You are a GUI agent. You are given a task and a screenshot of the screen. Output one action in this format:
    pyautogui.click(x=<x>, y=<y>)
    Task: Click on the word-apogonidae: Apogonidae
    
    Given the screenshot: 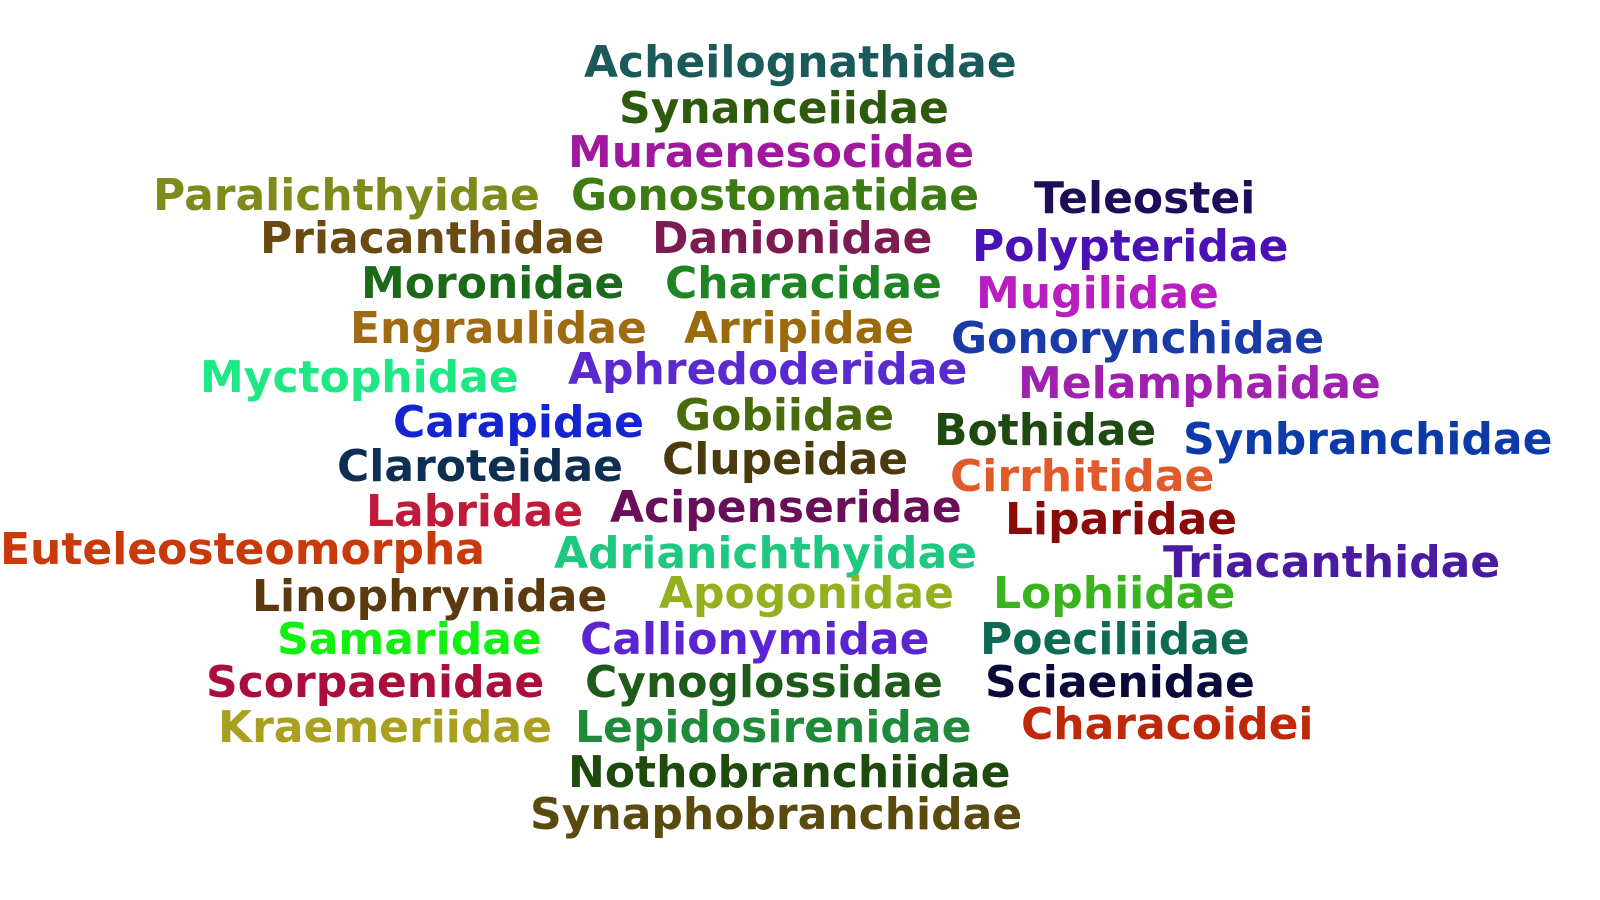 What is the action you would take?
    pyautogui.click(x=806, y=593)
    